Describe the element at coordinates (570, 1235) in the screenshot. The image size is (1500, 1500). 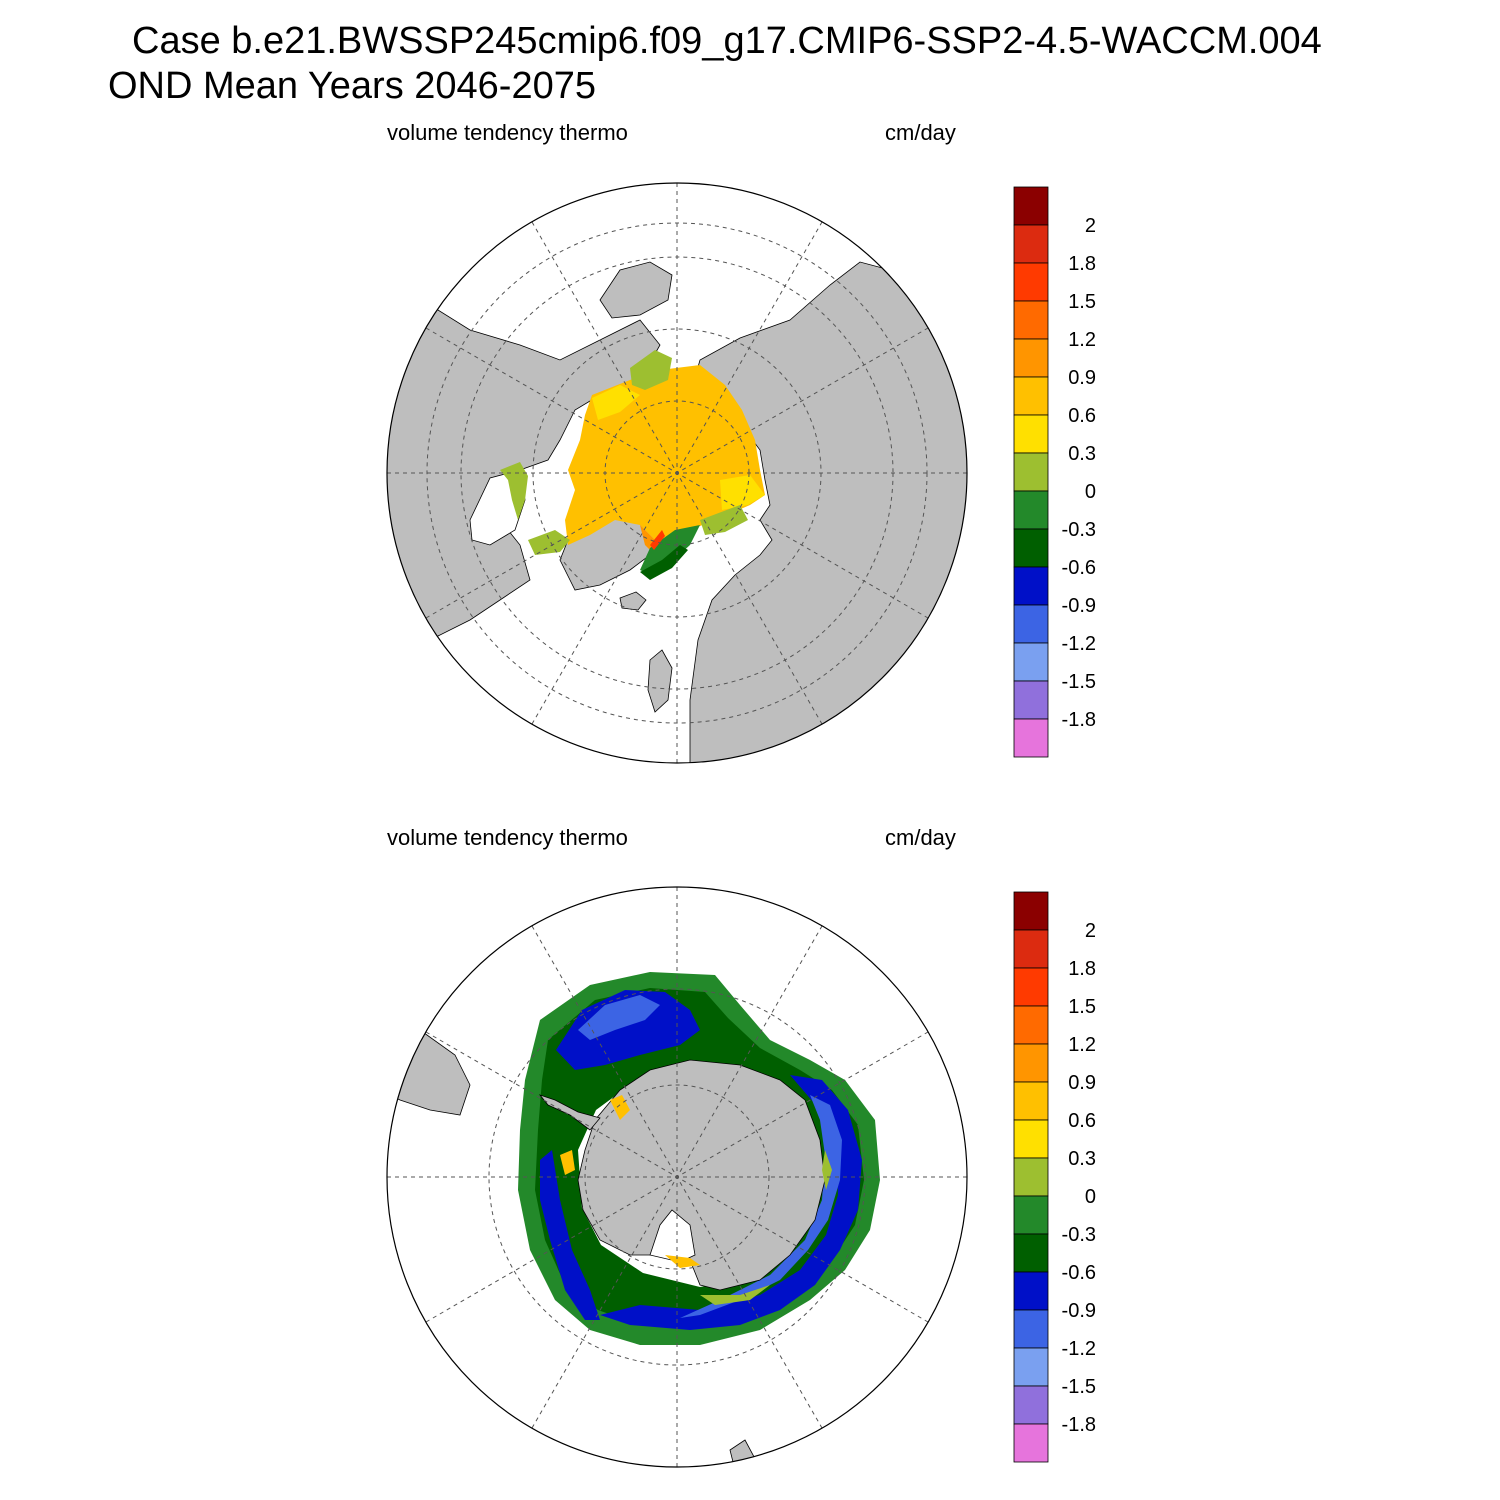
I see `south-ice-thermo-neg0.9-west` at that location.